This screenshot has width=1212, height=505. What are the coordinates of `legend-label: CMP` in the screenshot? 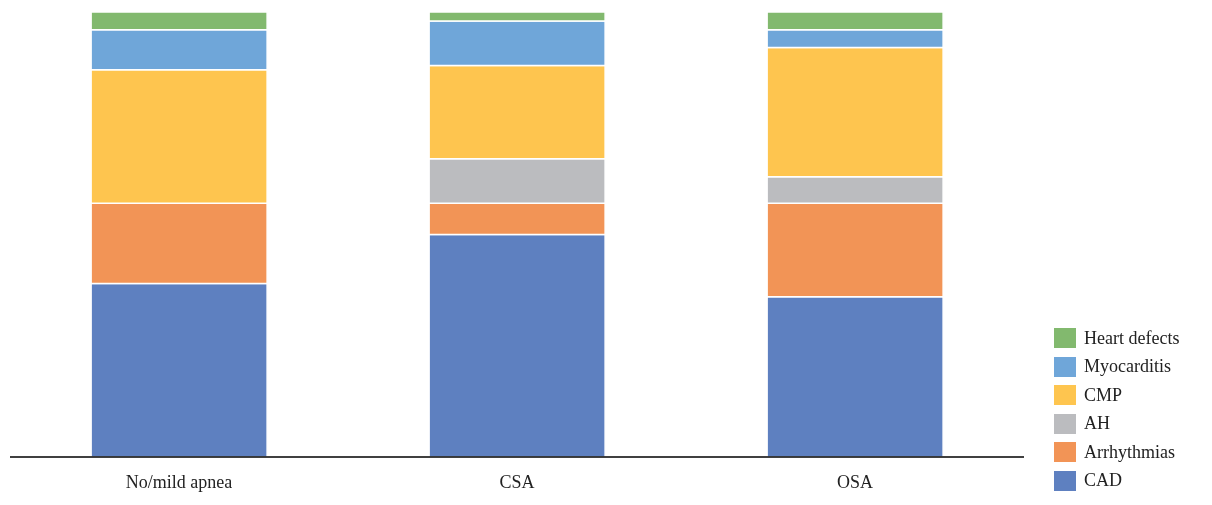 It's located at (1103, 395).